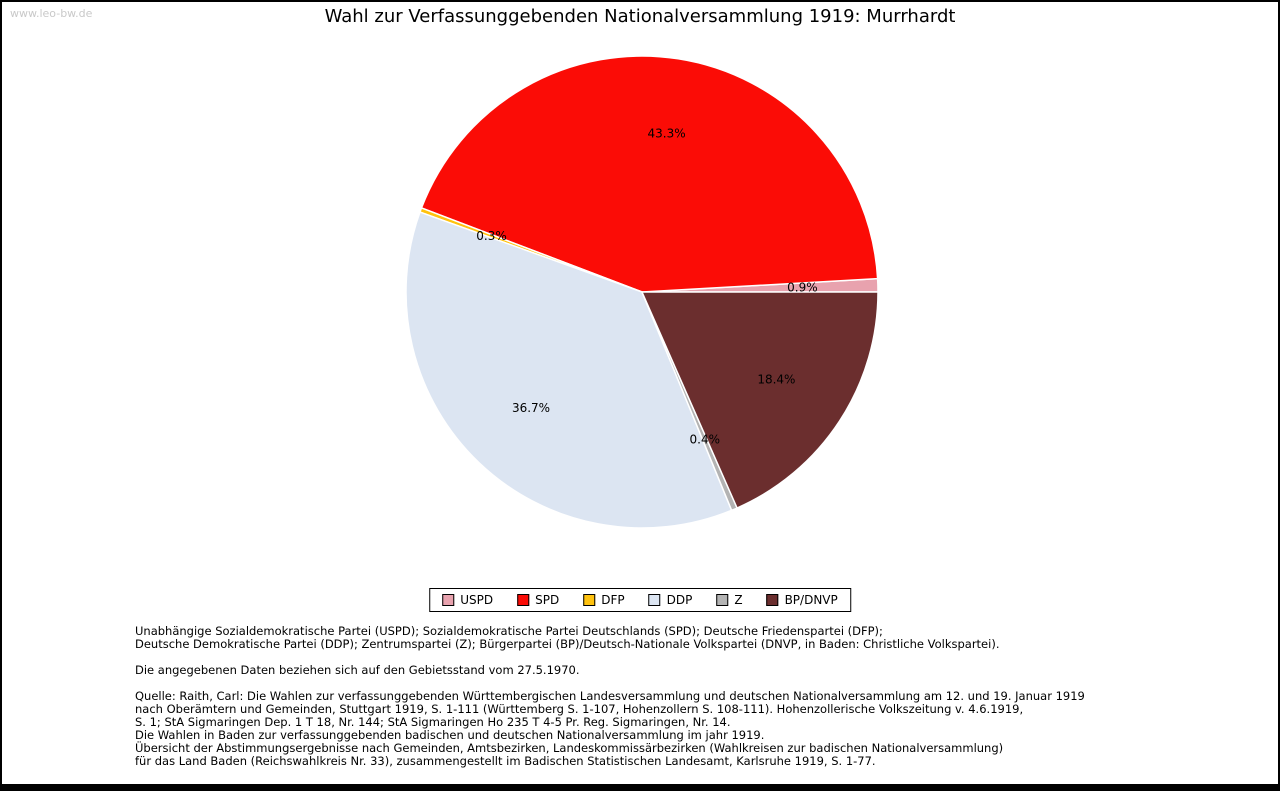 The height and width of the screenshot is (791, 1280). Describe the element at coordinates (667, 133) in the screenshot. I see `pie-slice-percent-label: 43.3%` at that location.